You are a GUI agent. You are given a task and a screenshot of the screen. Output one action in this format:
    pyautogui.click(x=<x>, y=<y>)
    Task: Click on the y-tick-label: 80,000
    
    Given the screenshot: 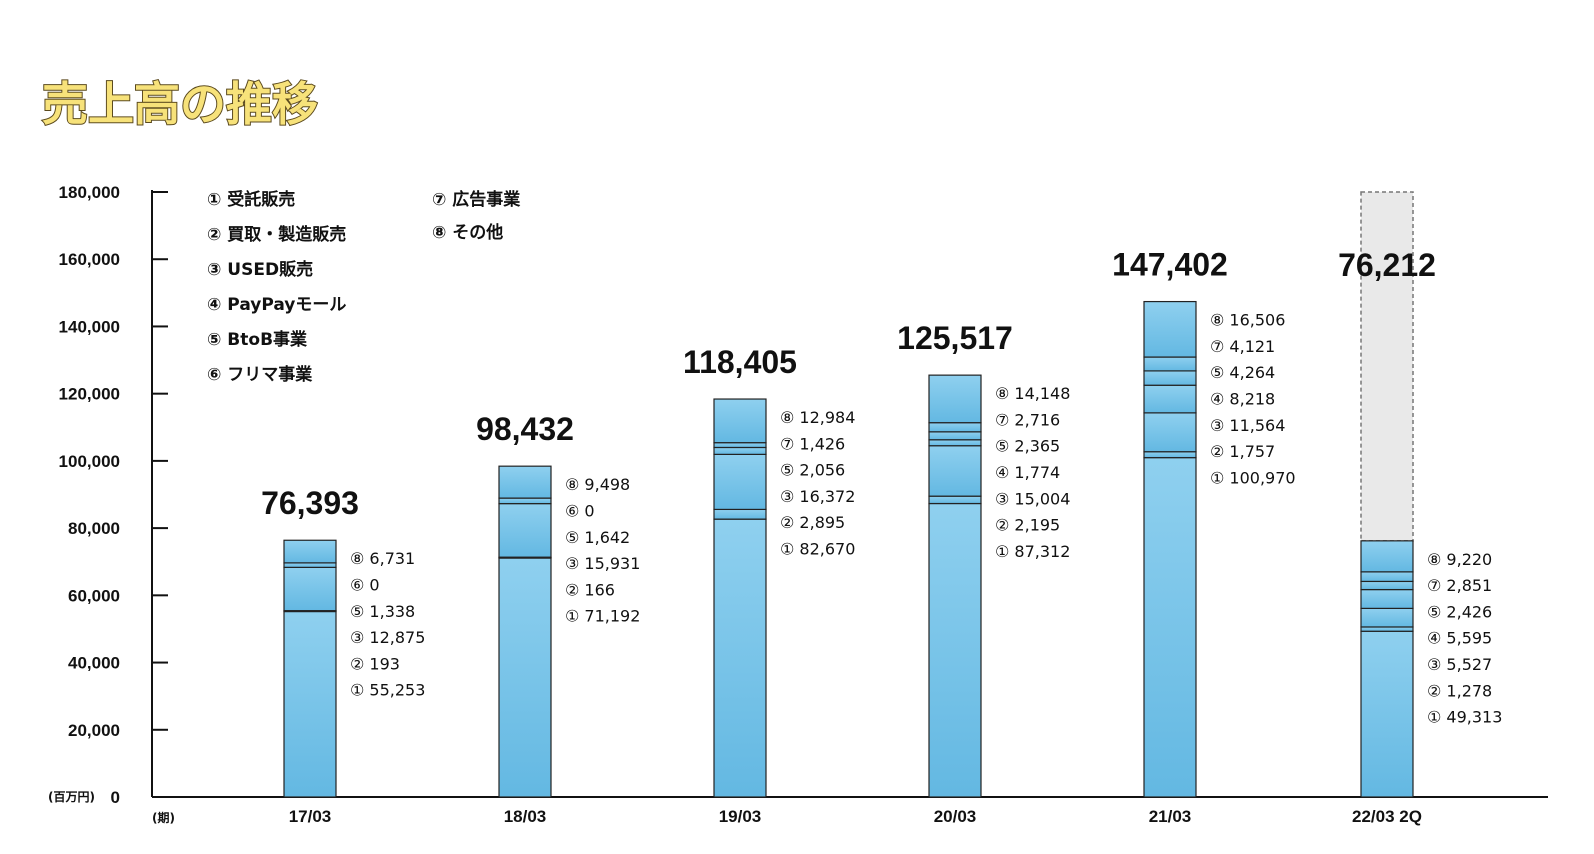 What is the action you would take?
    pyautogui.click(x=94, y=528)
    